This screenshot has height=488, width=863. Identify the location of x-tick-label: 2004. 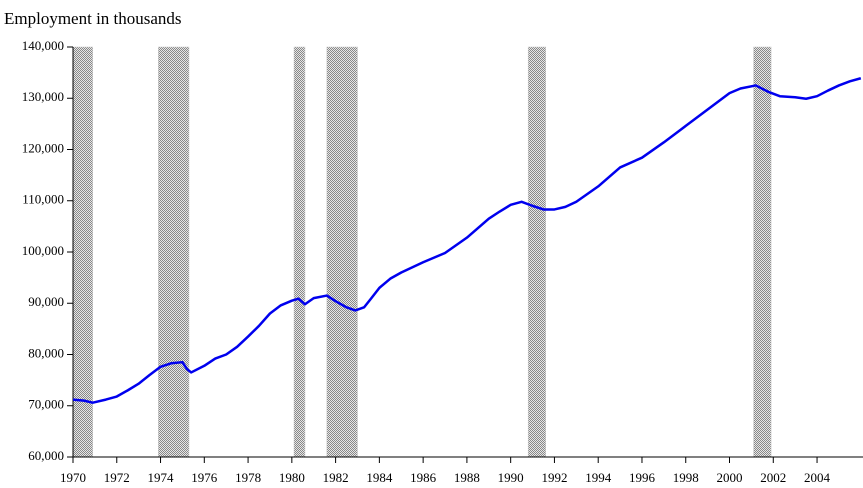
(817, 477).